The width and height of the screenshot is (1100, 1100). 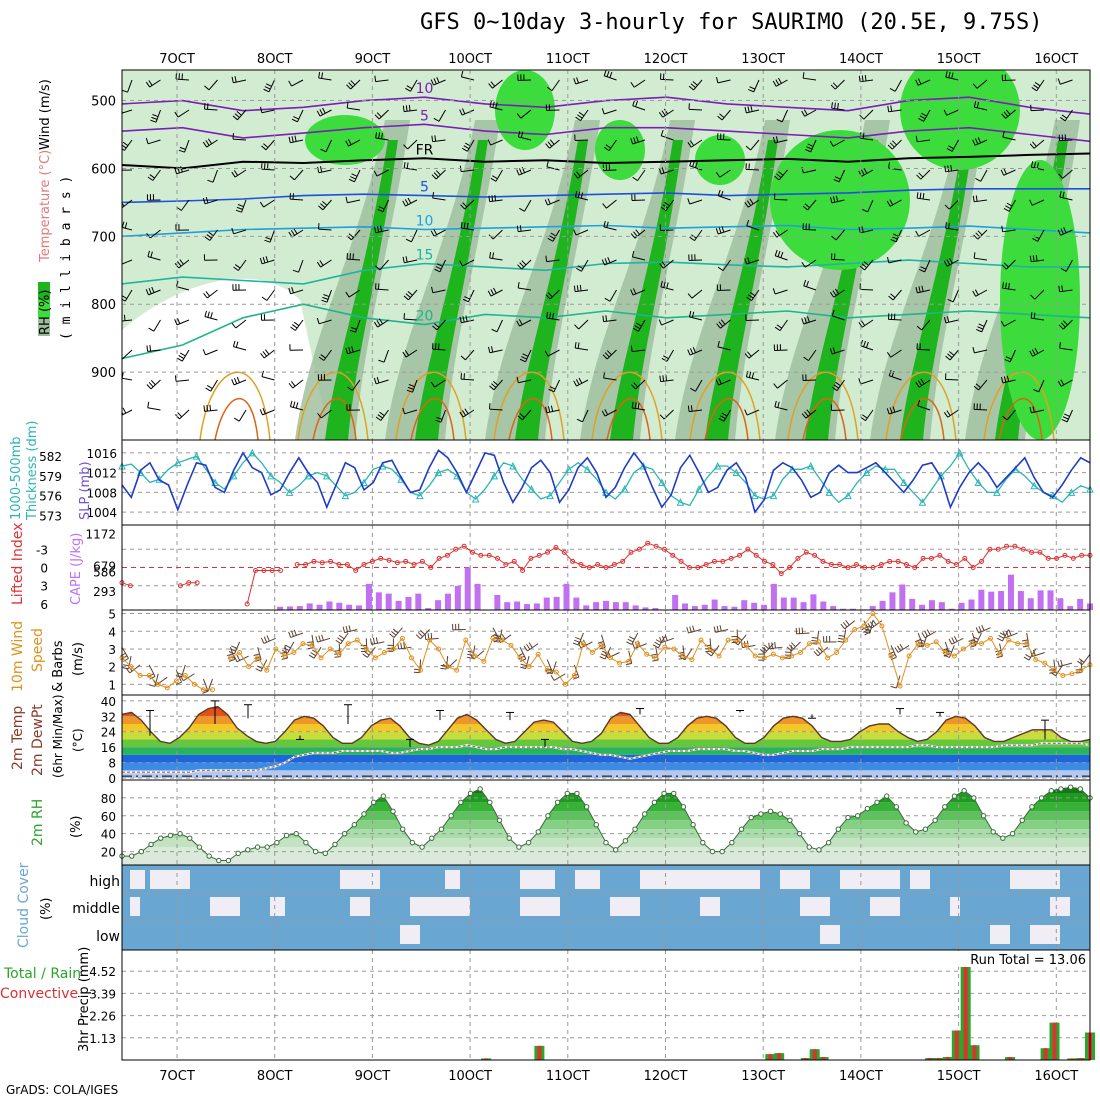 What do you see at coordinates (76, 569) in the screenshot?
I see `cape-axis-label: CAPE (J/kg)` at bounding box center [76, 569].